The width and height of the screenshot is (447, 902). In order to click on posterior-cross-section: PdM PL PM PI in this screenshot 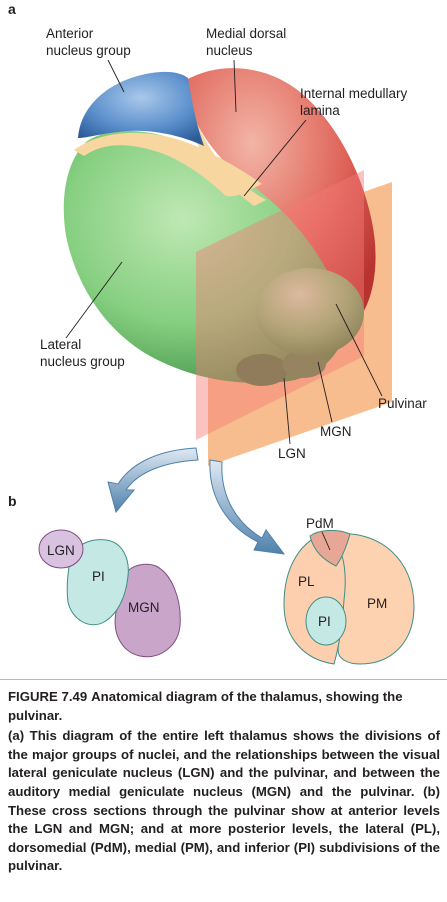, I will do `click(349, 590)`.